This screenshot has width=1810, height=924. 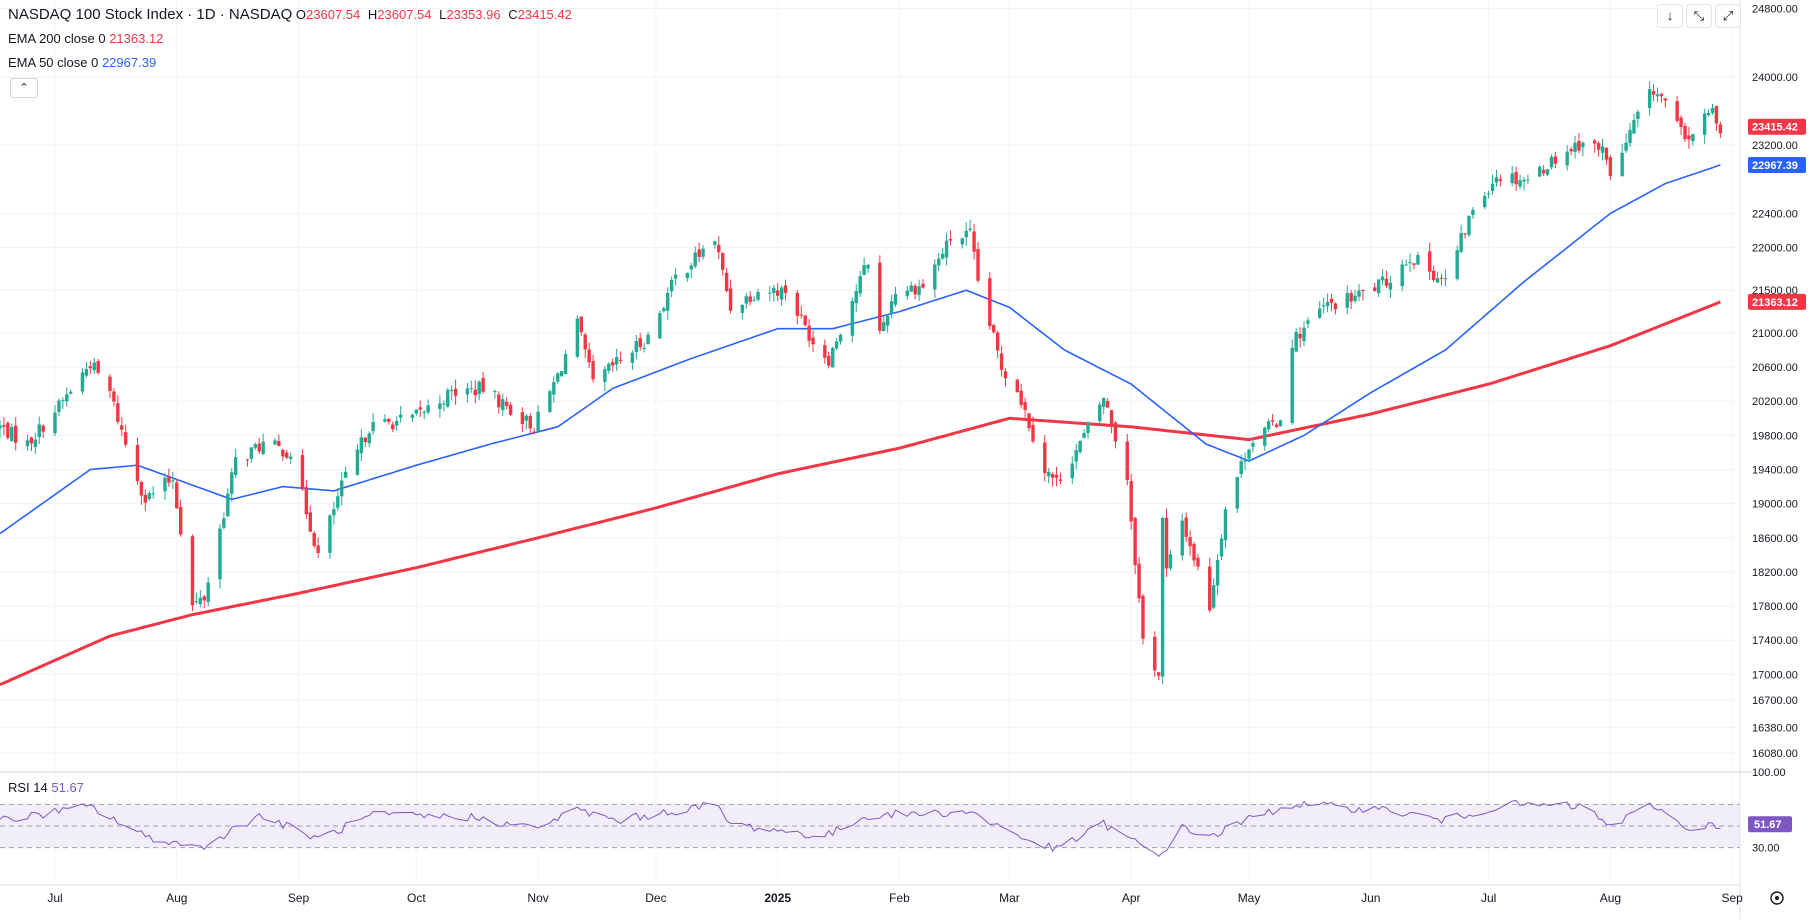 I want to click on arrow-down-icon: ↓, so click(x=1670, y=16).